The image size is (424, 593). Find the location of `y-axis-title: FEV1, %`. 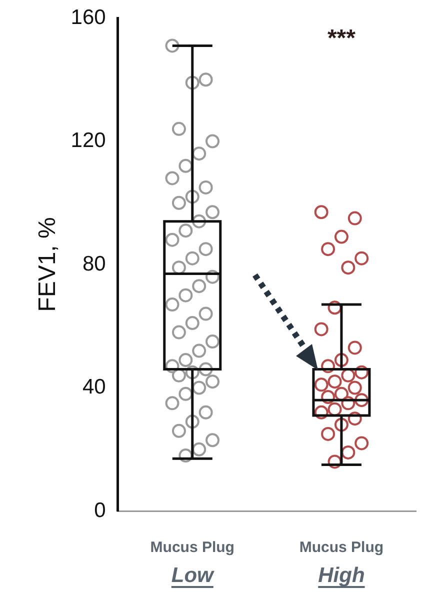

y-axis-title: FEV1, % is located at coordinates (48, 264).